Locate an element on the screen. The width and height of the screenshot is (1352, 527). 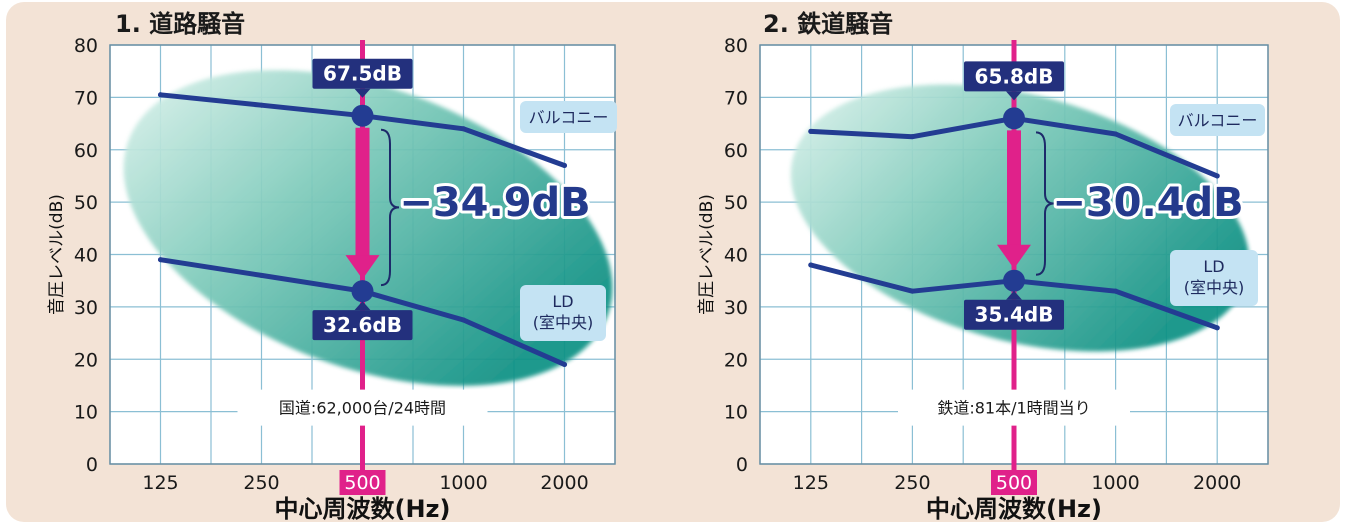
lower_value-label: 32.6dB is located at coordinates (362, 325).